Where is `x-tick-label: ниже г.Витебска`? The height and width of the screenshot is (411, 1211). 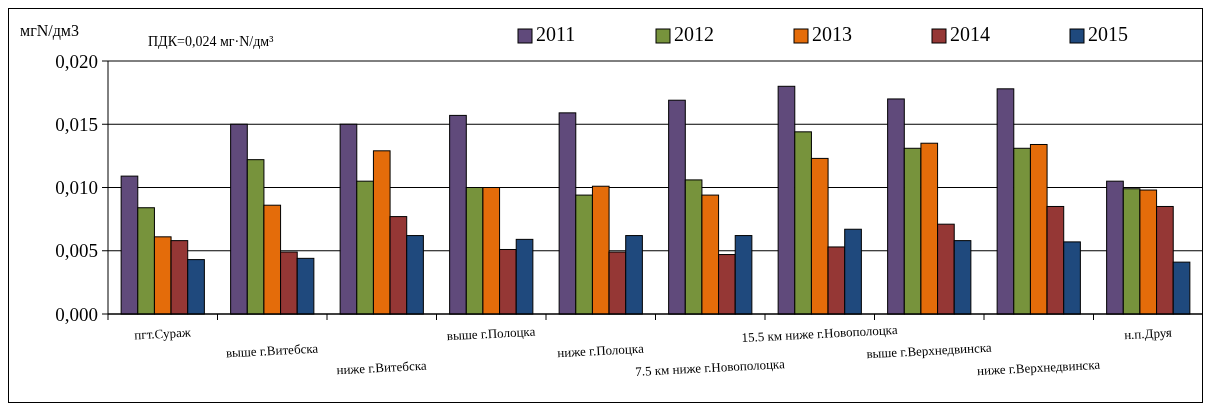 x-tick-label: ниже г.Витебска is located at coordinates (382, 367).